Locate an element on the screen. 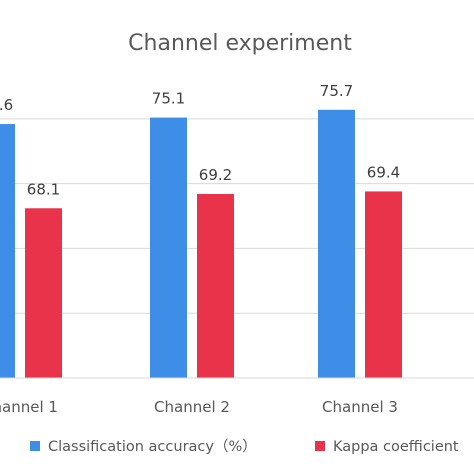 The width and height of the screenshot is (474, 474). data-label: 74.6 is located at coordinates (6, 105).